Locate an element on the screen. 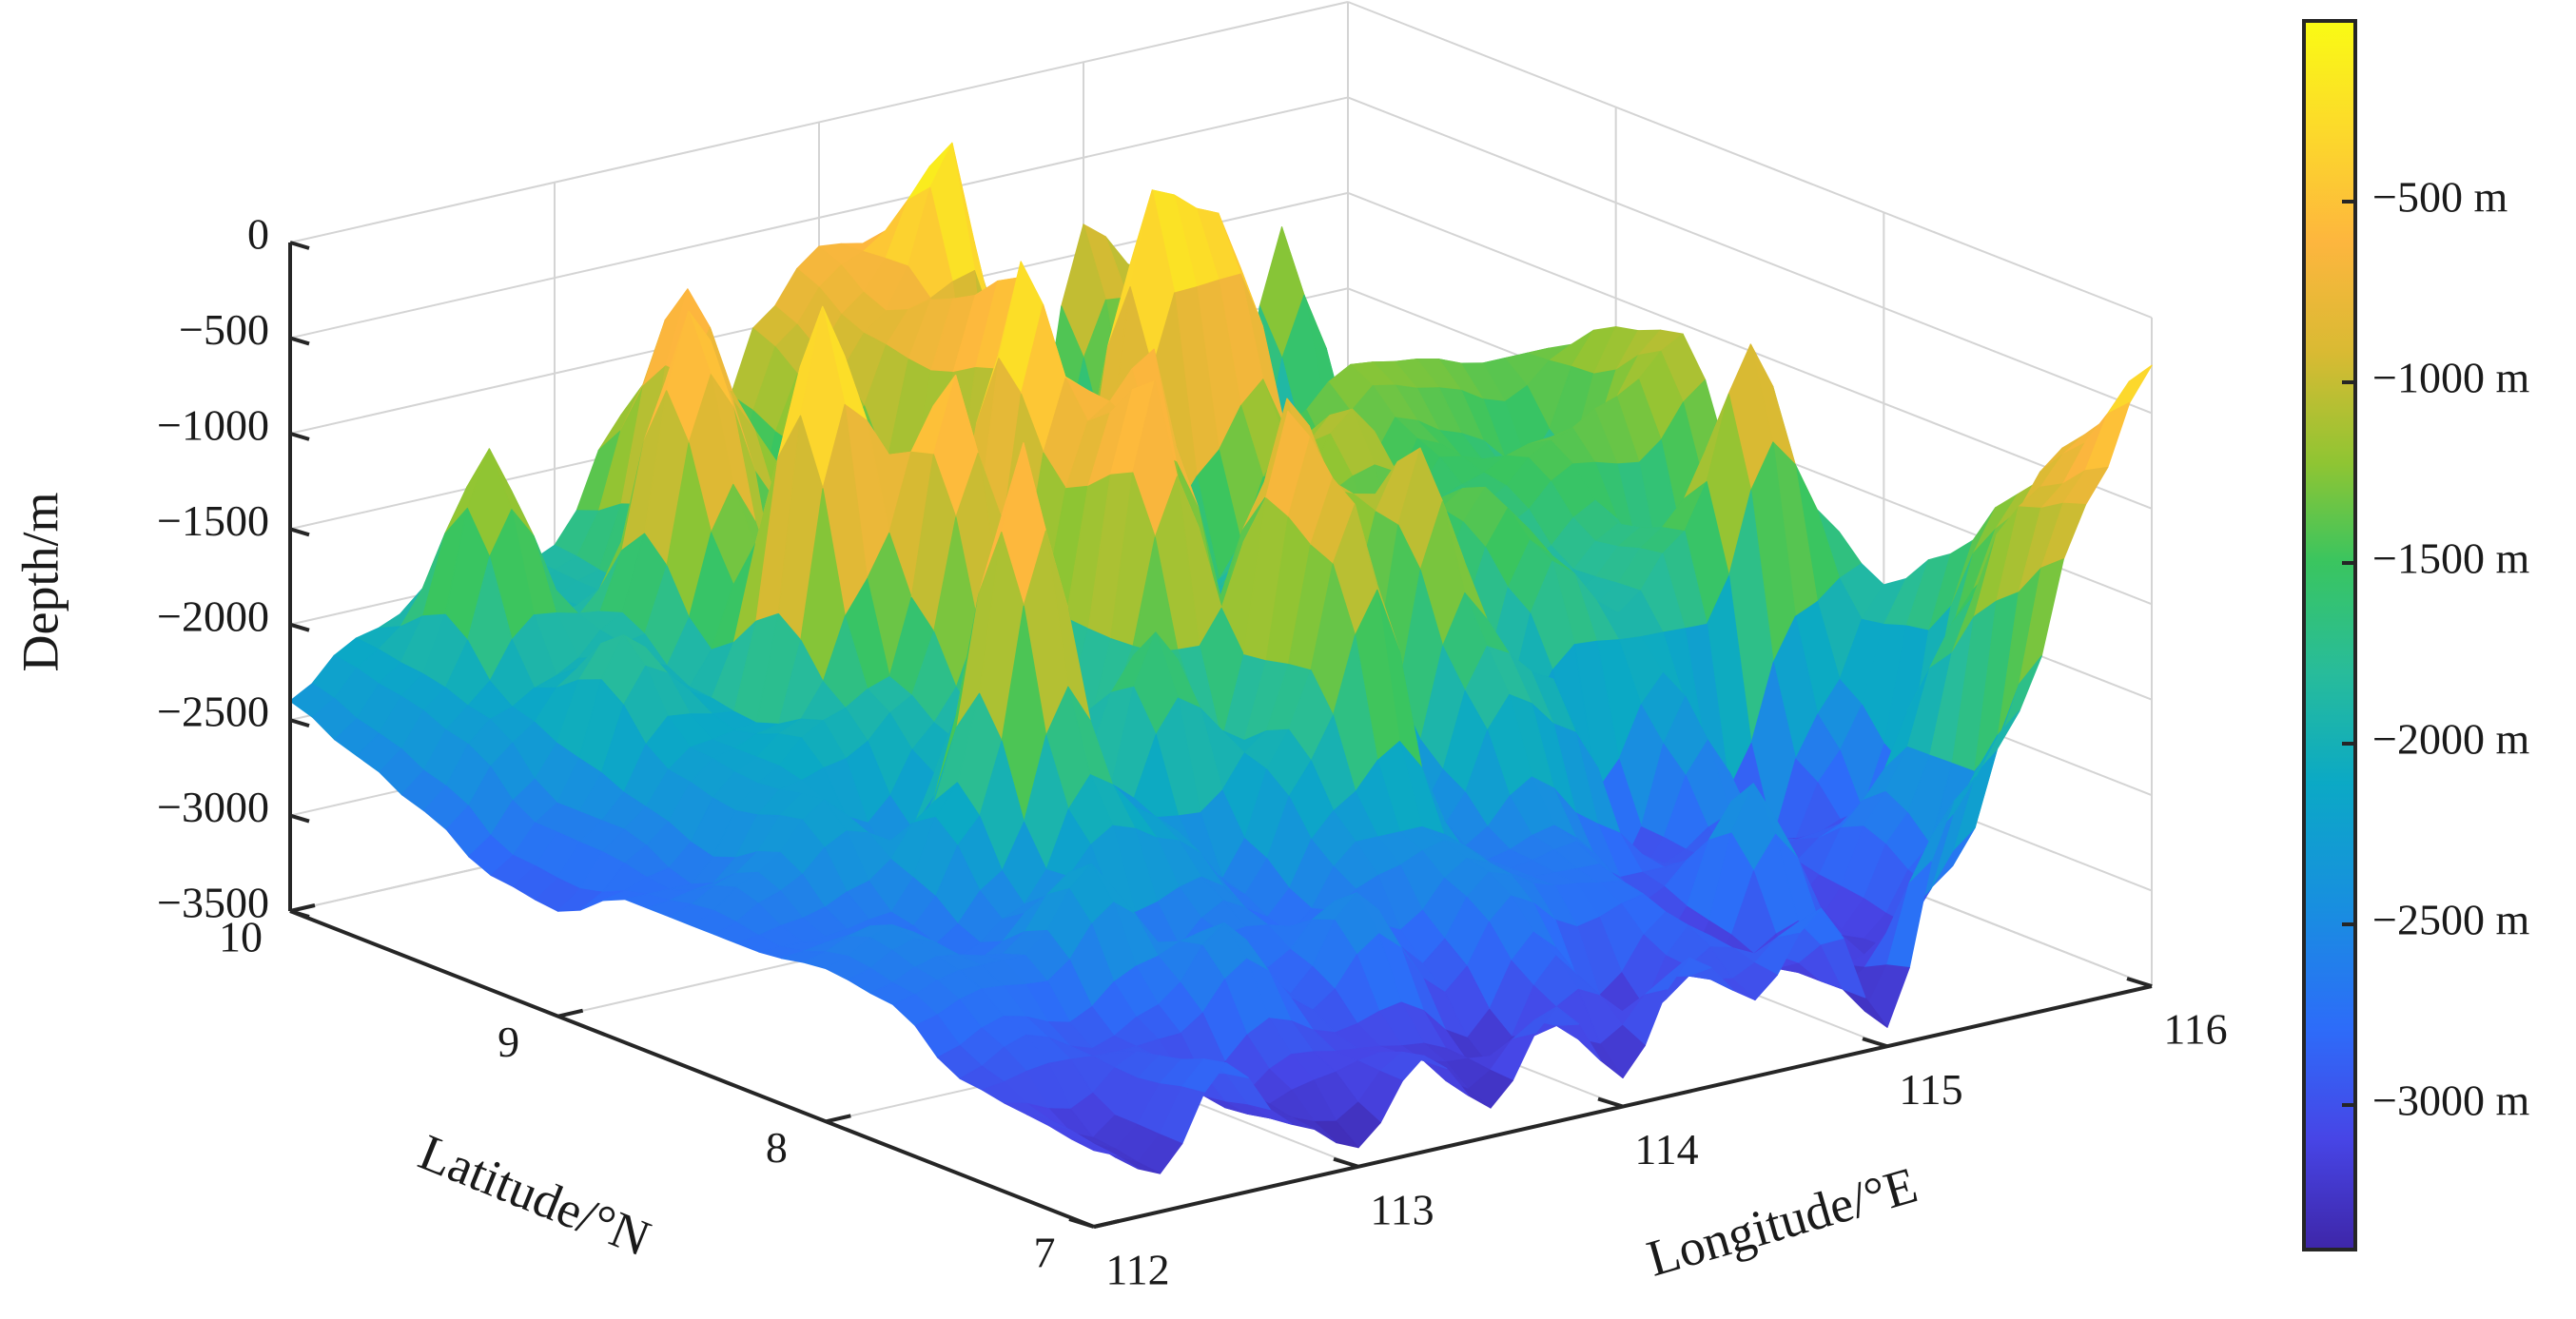  latitude-axis-title: Latitude/°N is located at coordinates (534, 1195).